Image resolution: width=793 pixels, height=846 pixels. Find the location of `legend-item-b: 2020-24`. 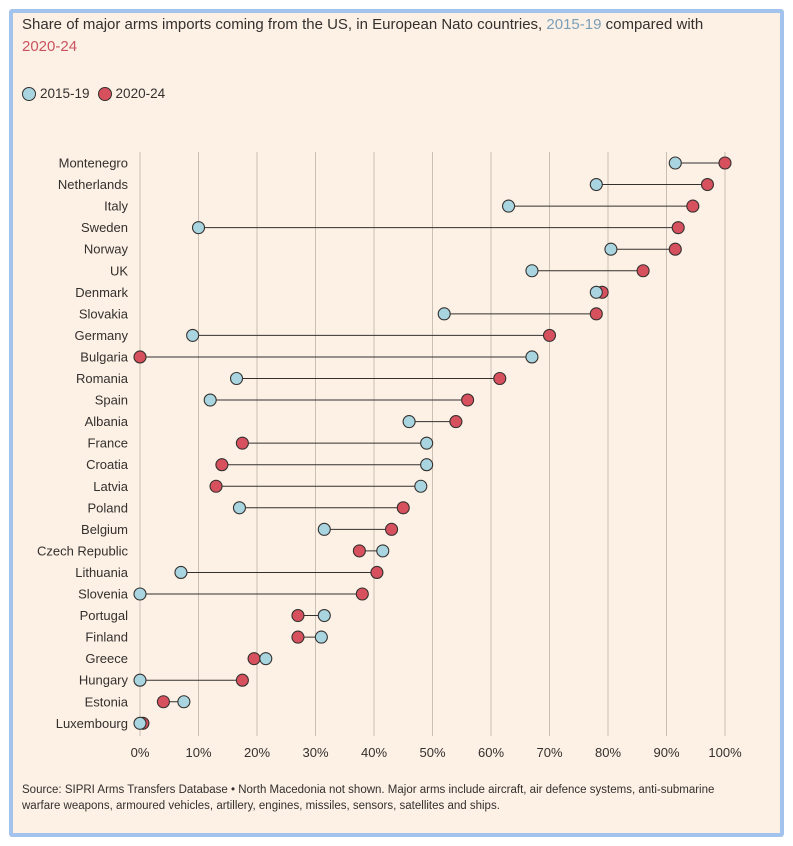

legend-item-b: 2020-24 is located at coordinates (131, 93).